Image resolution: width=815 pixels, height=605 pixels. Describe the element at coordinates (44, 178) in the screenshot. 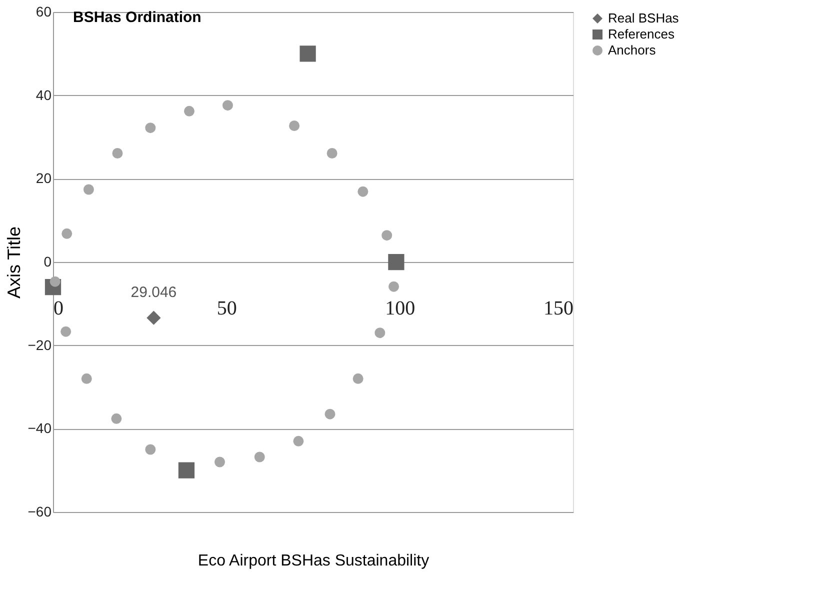

I see `y-tick-label: 20` at that location.